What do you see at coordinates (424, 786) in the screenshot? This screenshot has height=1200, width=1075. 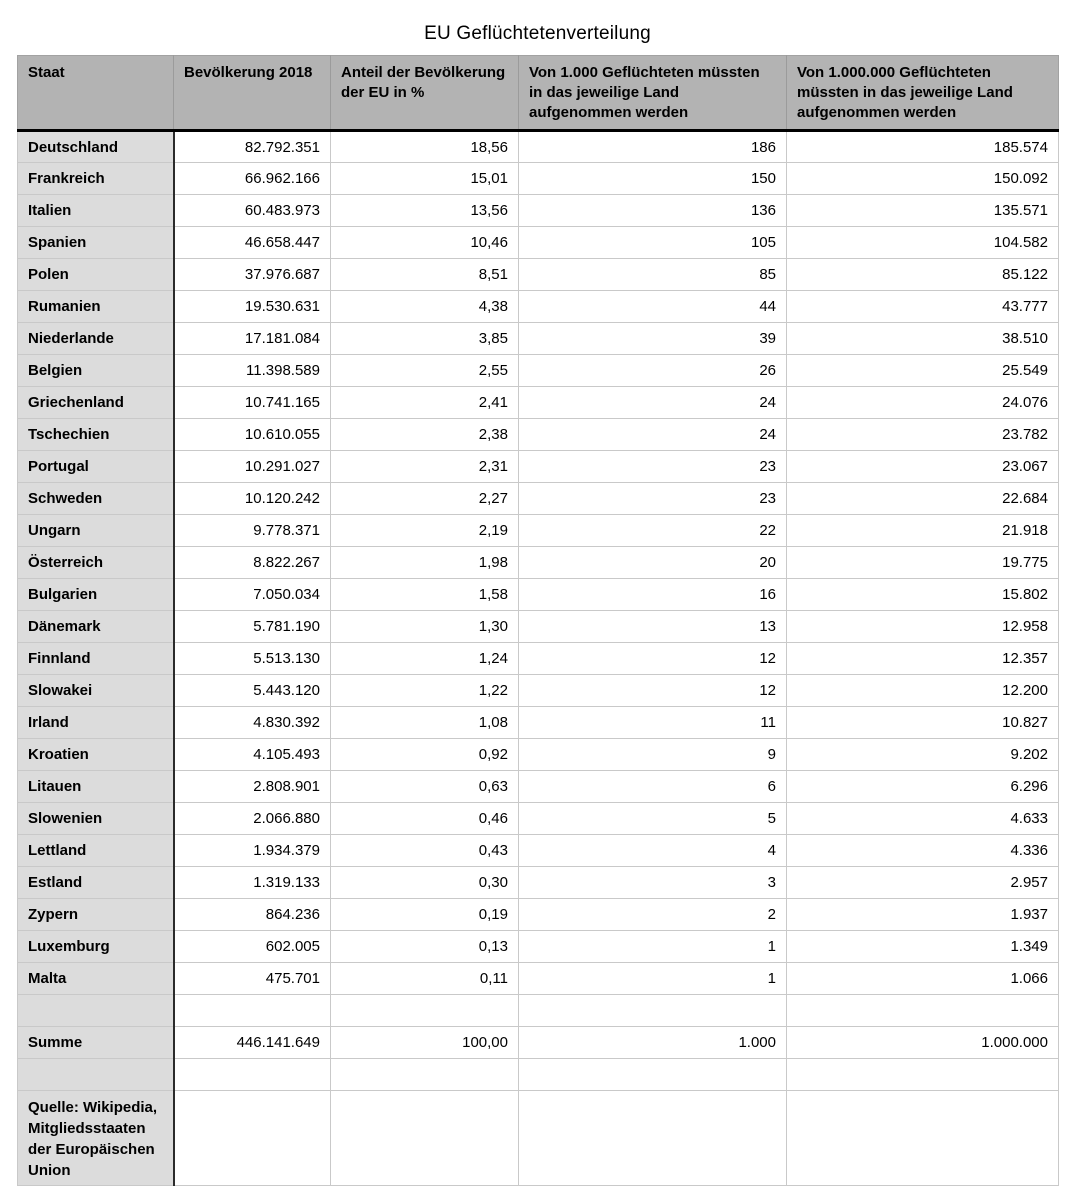 I see `cell-anteil-prozent: 0,63` at bounding box center [424, 786].